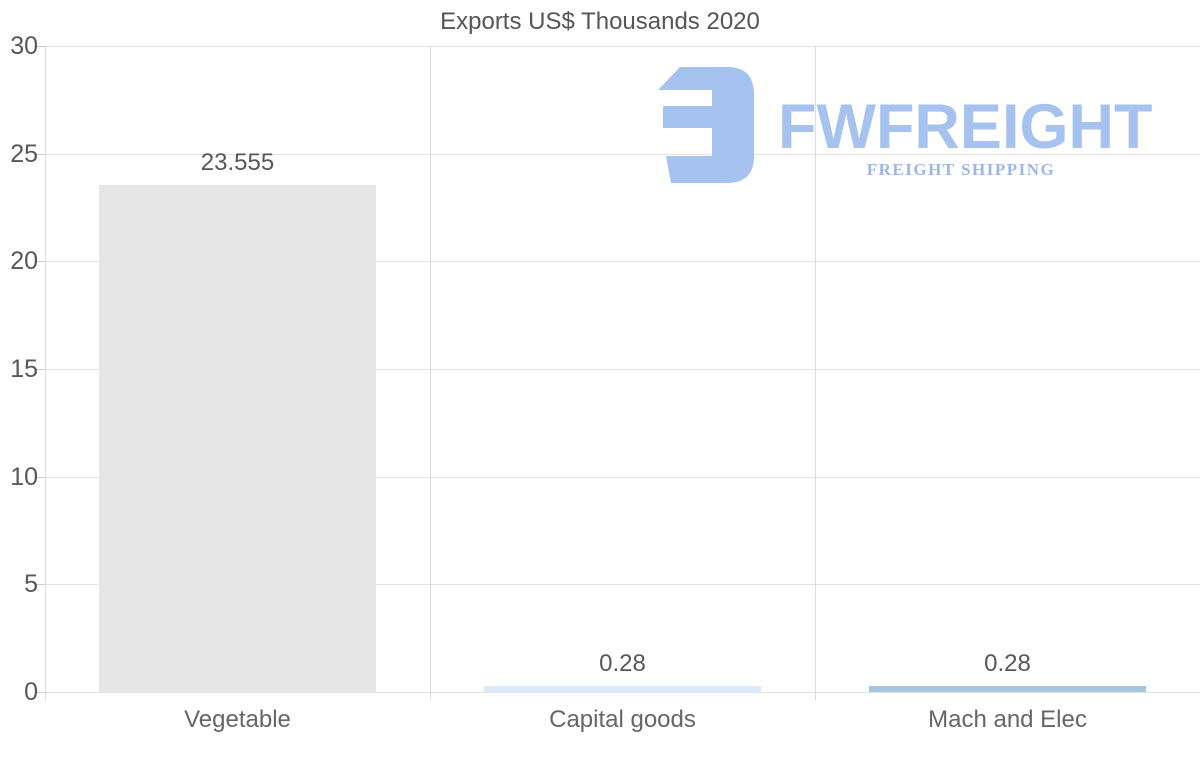 This screenshot has height=763, width=1200. What do you see at coordinates (31, 692) in the screenshot?
I see `y-tick-label-0: 0` at bounding box center [31, 692].